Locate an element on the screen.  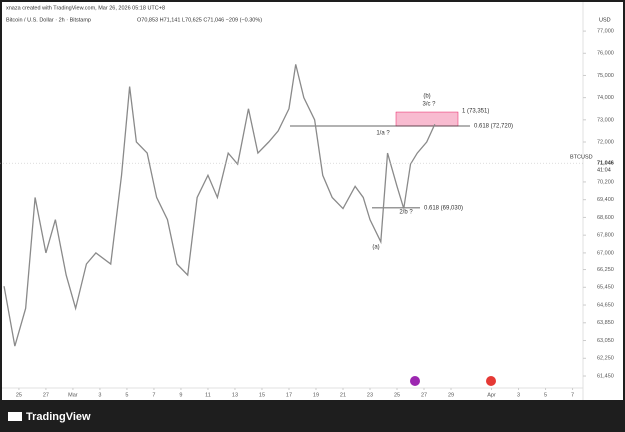
wave-label: (a) is located at coordinates (375, 248).